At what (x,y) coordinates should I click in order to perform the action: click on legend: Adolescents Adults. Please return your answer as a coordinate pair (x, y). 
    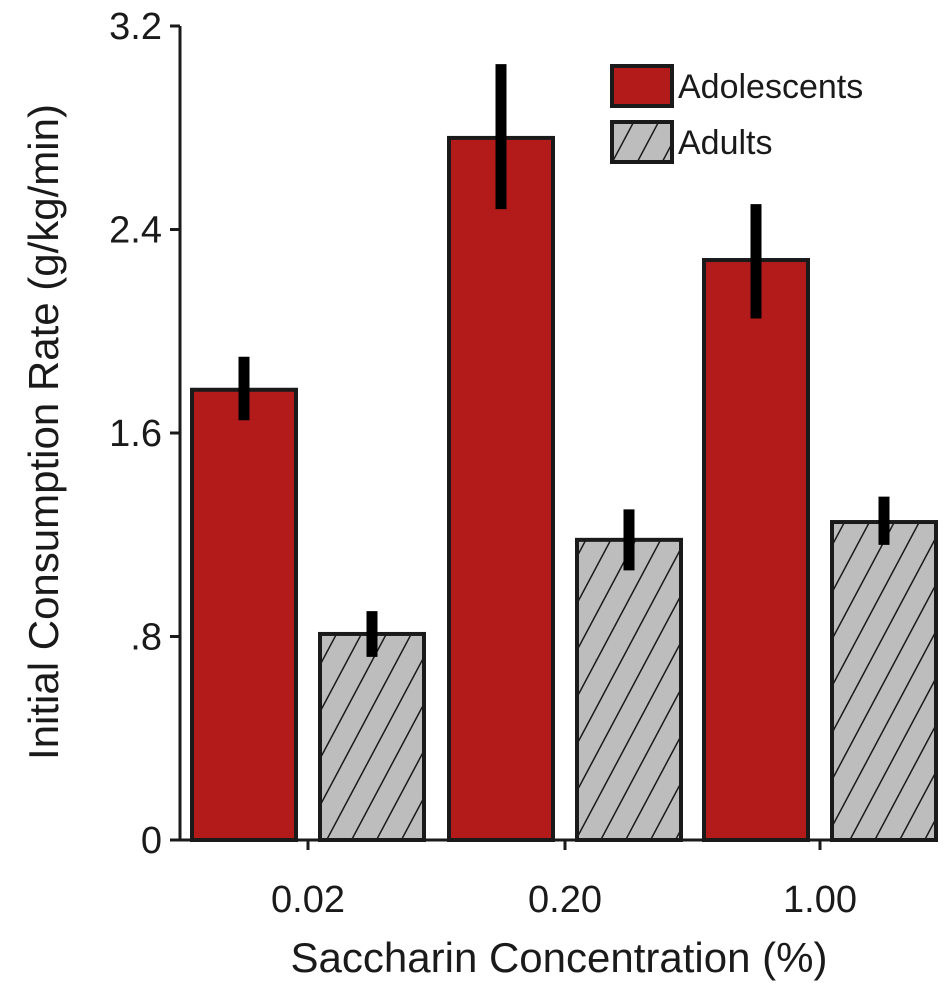
    Looking at the image, I should click on (736, 114).